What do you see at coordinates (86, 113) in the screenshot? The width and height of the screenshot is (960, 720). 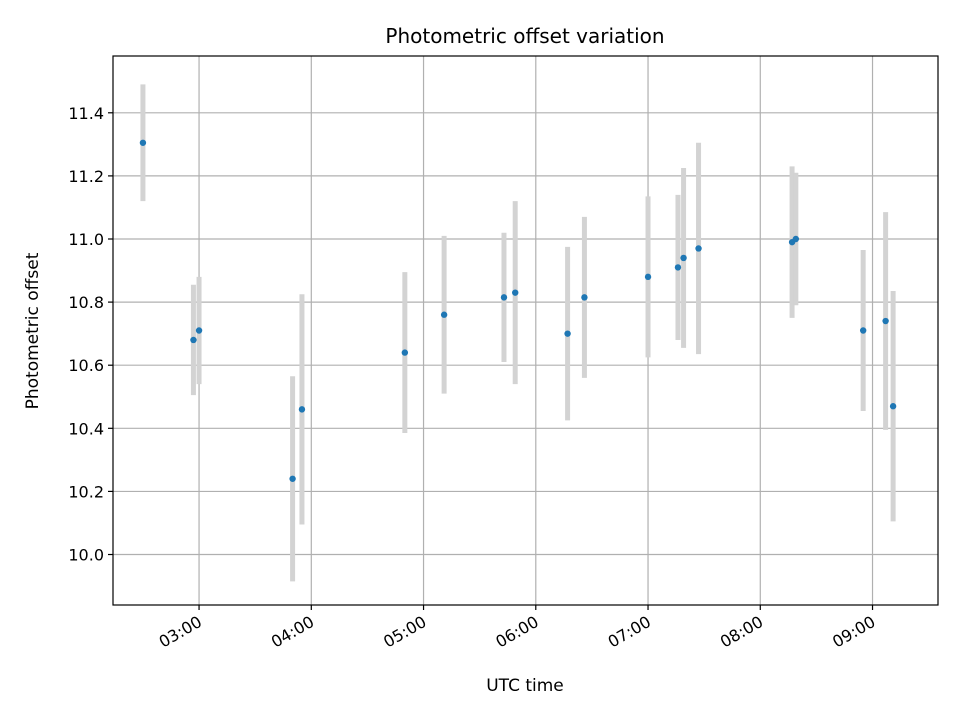 I see `y-tick-label: 11.4` at bounding box center [86, 113].